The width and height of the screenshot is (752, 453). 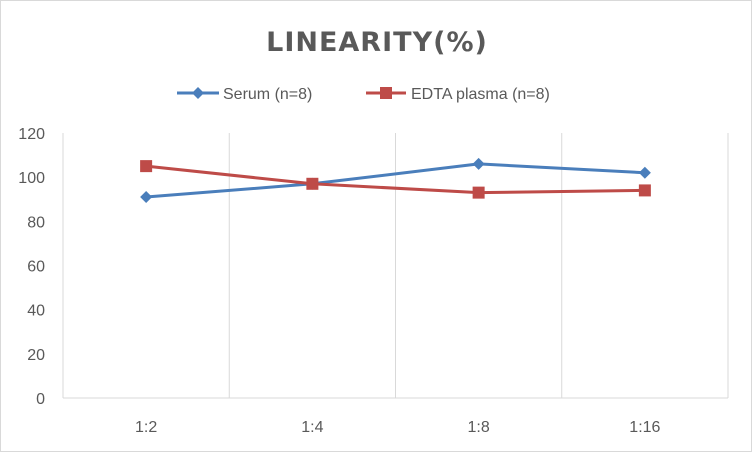 What do you see at coordinates (36, 267) in the screenshot?
I see `y-tick-label: 60` at bounding box center [36, 267].